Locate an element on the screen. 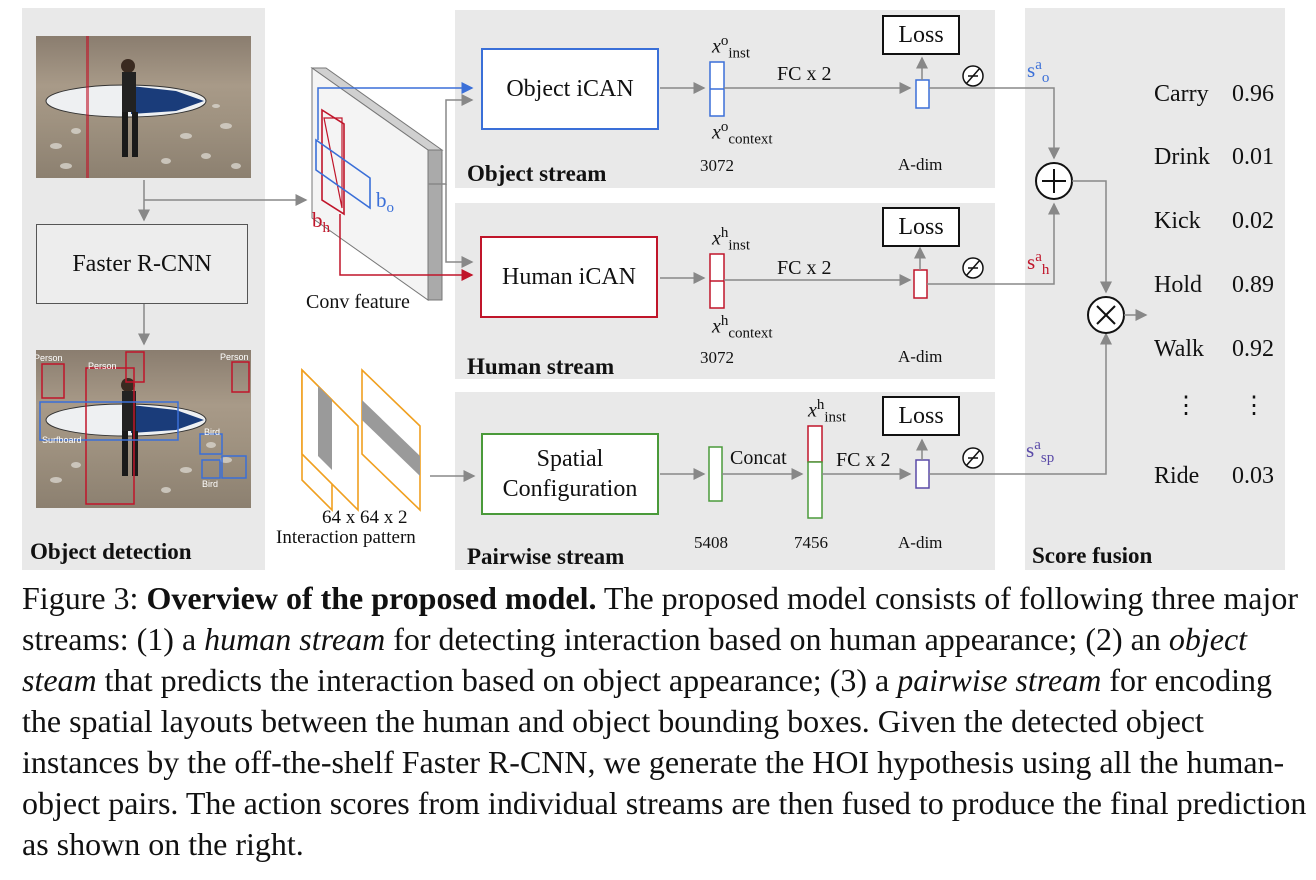  input-image is located at coordinates (143, 107).